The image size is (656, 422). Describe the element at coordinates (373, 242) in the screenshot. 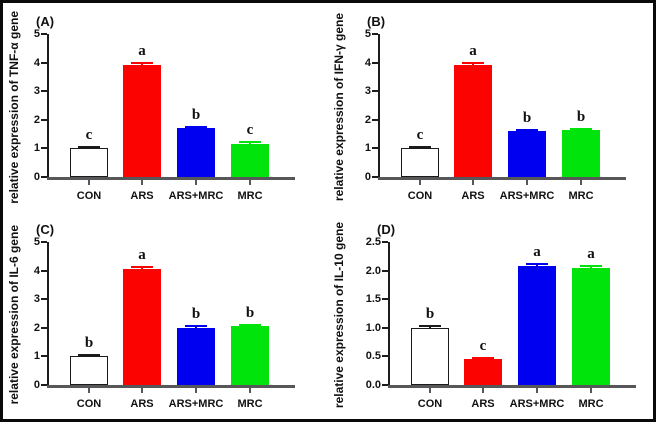

I see `y-tick-label: 2.5` at that location.